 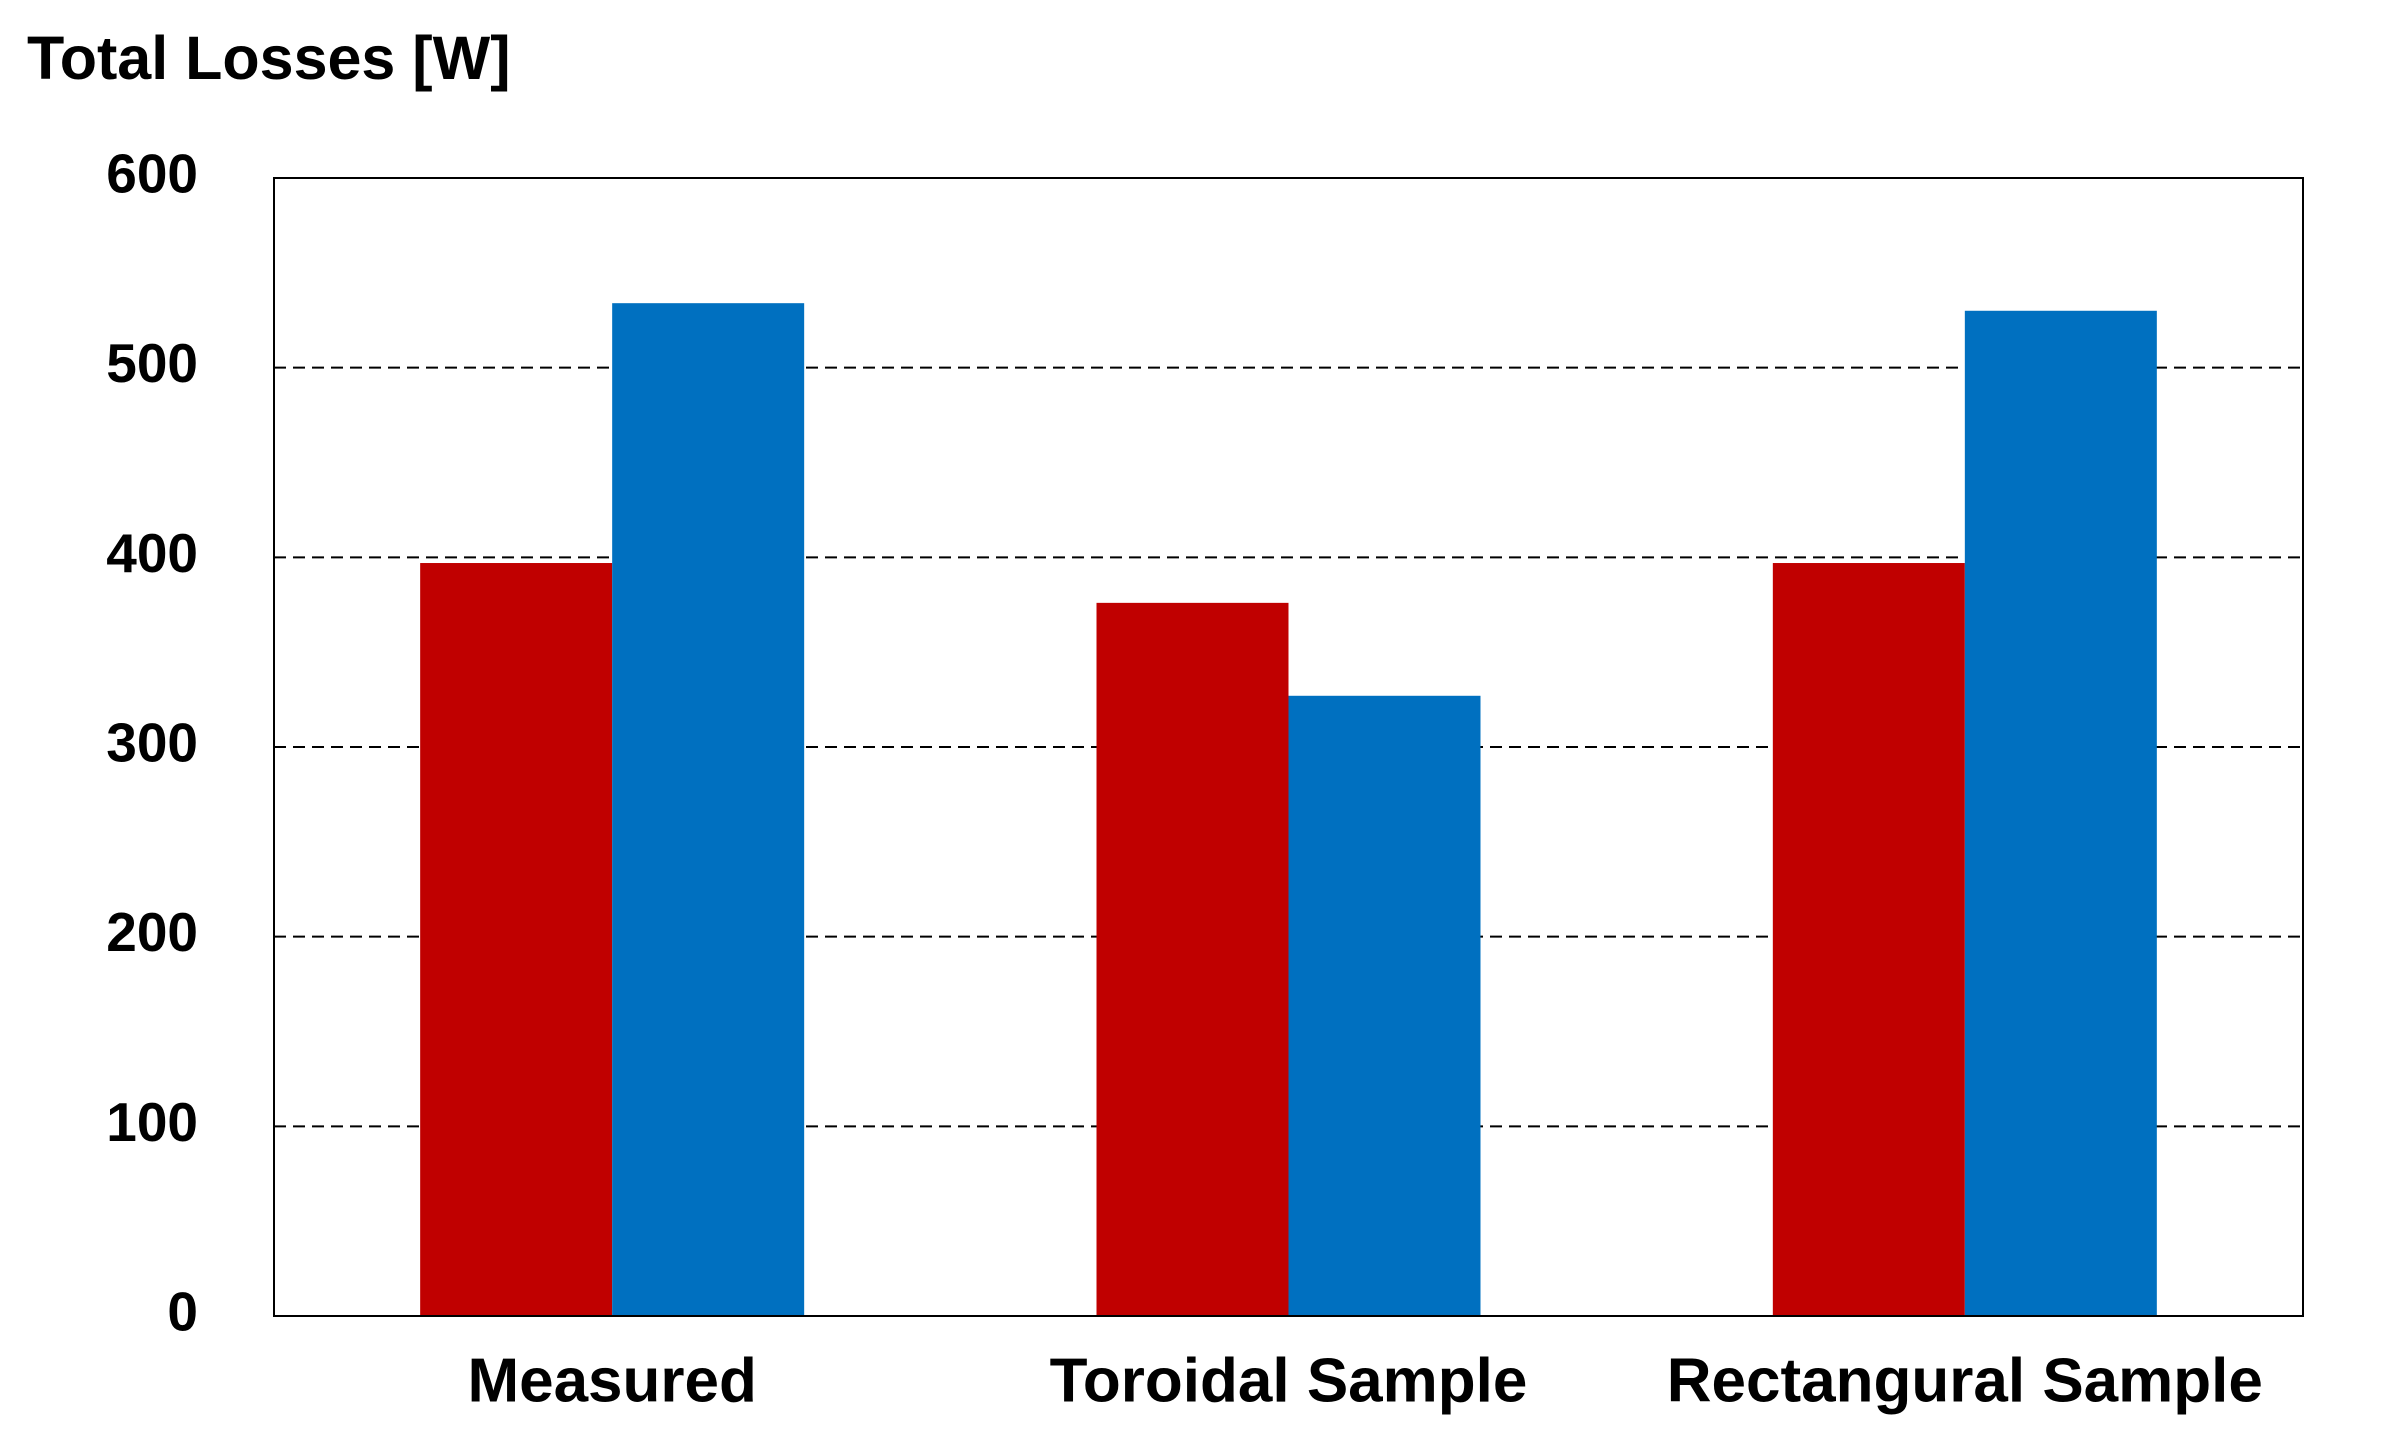 What do you see at coordinates (152, 174) in the screenshot?
I see `y-tick-label: 600` at bounding box center [152, 174].